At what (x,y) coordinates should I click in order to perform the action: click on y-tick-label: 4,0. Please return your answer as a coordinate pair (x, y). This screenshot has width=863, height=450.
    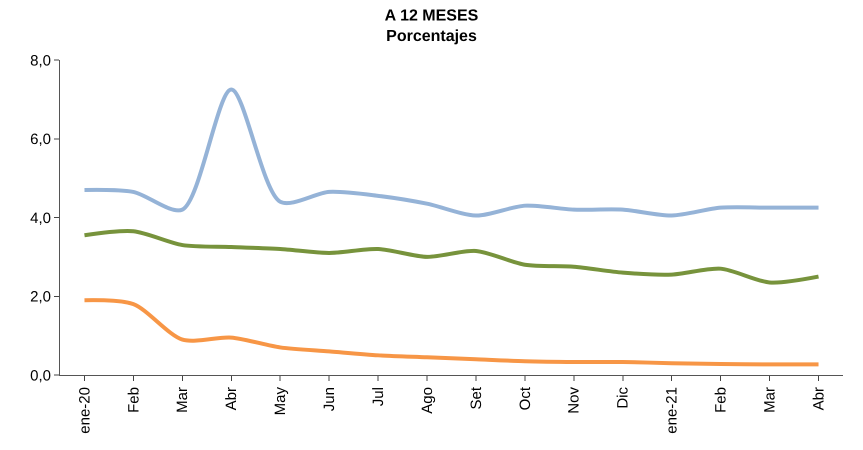
    Looking at the image, I should click on (40, 218).